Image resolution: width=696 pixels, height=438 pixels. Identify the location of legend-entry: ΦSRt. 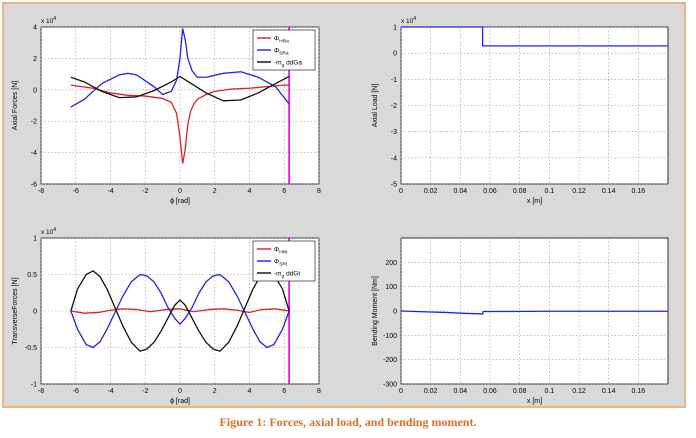
(281, 263).